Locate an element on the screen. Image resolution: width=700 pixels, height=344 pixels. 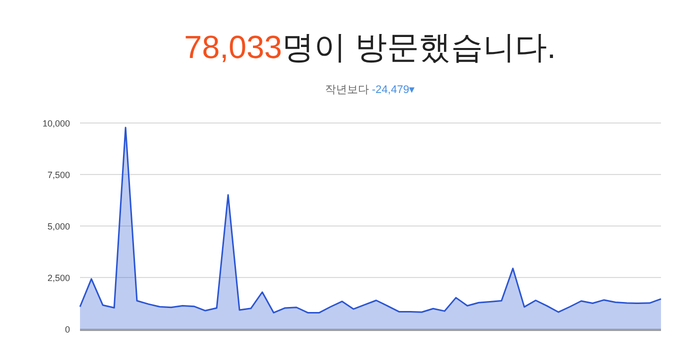
y-tick-label: 0 is located at coordinates (67, 329).